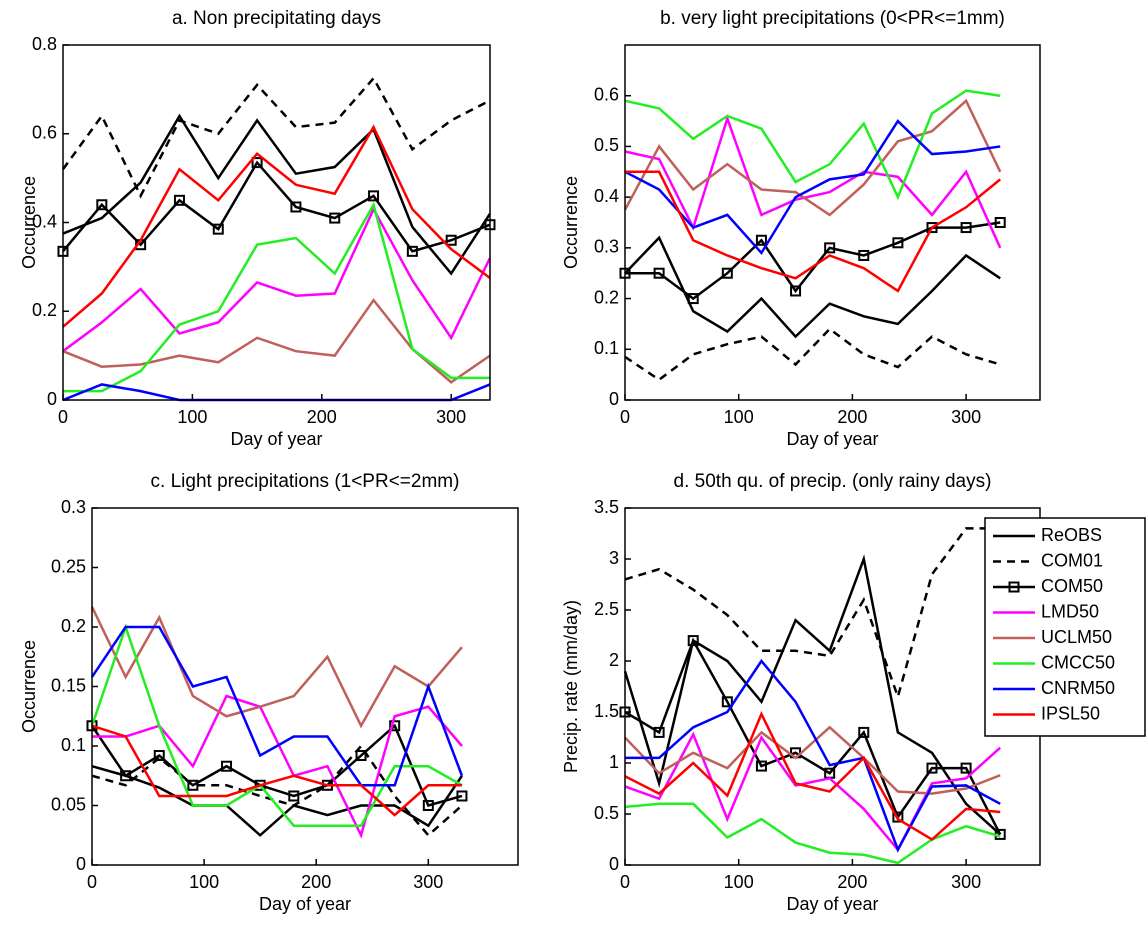 The image size is (1147, 949). Describe the element at coordinates (606, 609) in the screenshot. I see `y-tick-label: 2.5` at that location.